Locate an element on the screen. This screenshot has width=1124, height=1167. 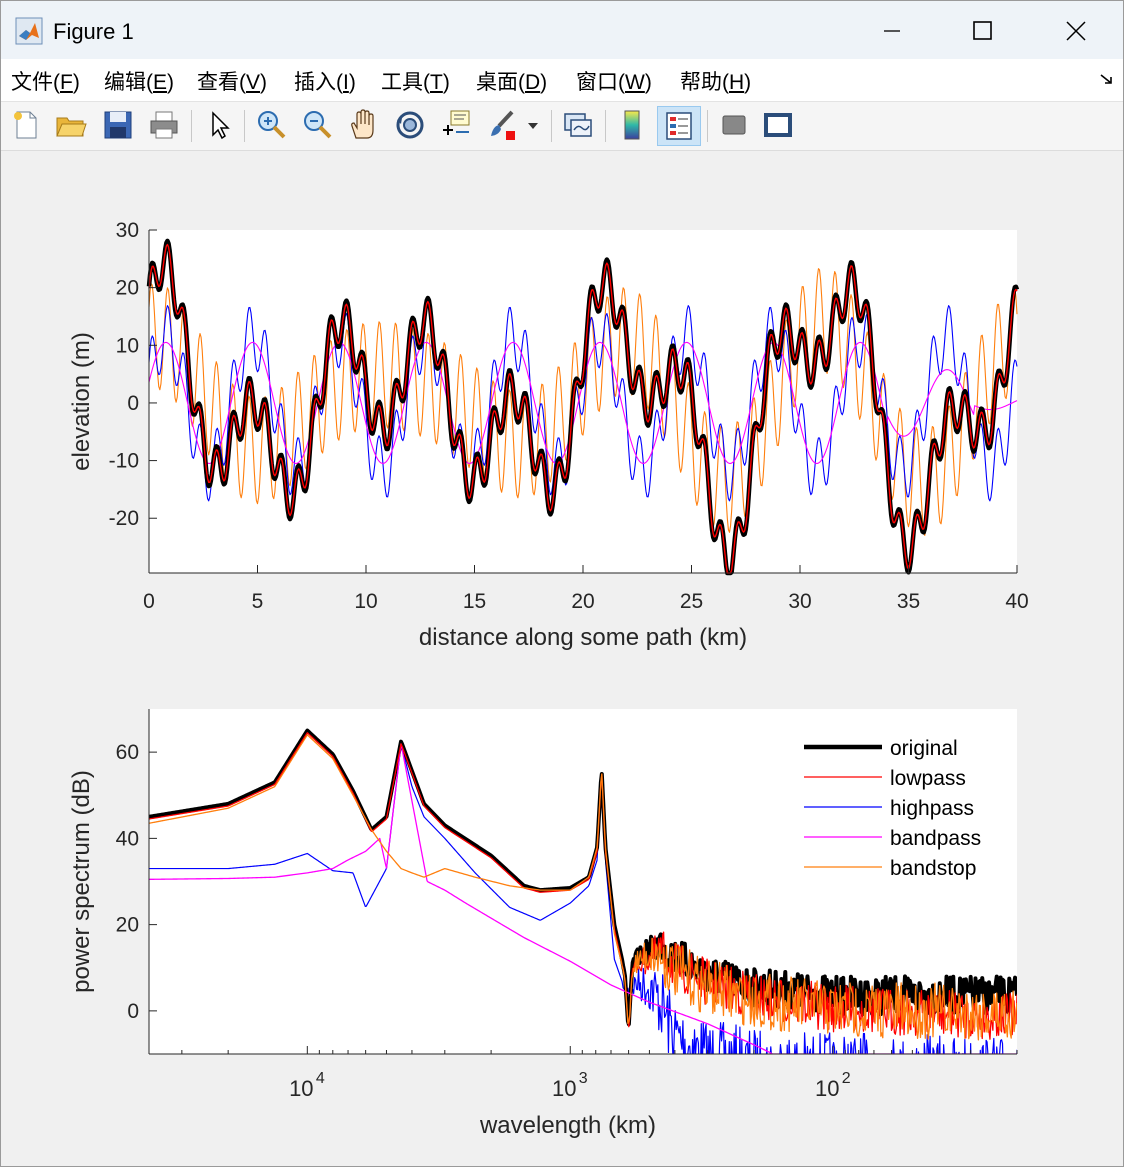
menu-view: 查看(V) is located at coordinates (232, 82).